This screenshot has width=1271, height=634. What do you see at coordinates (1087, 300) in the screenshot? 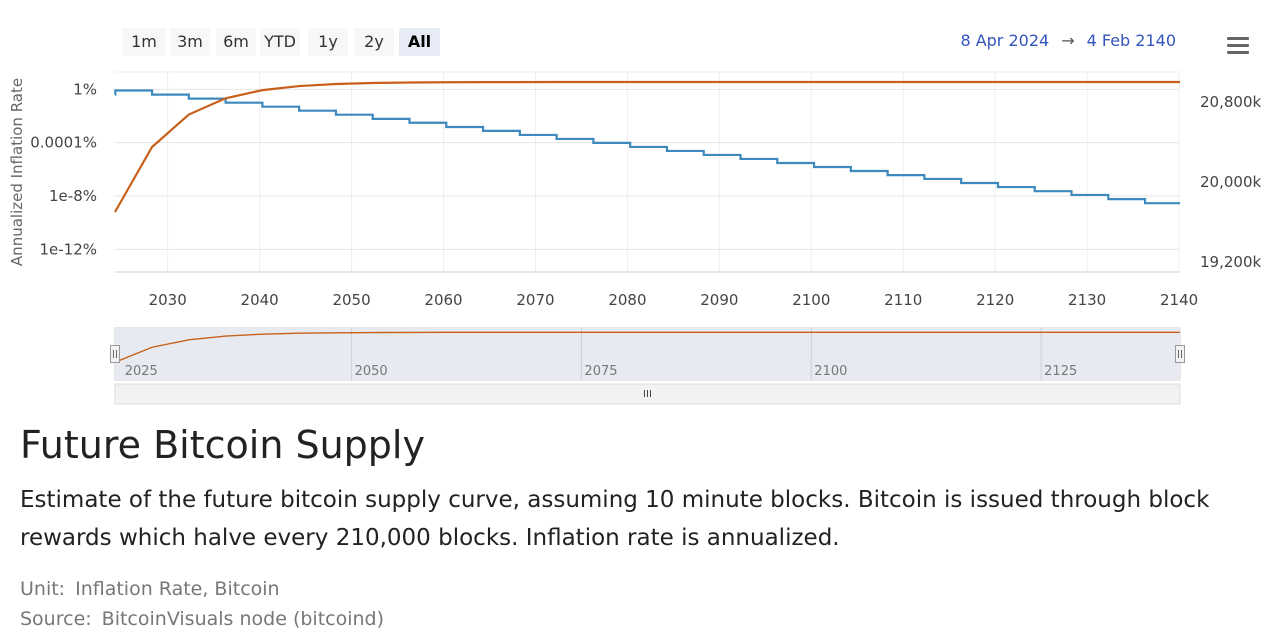
I see `x-tick-label: 2130` at bounding box center [1087, 300].